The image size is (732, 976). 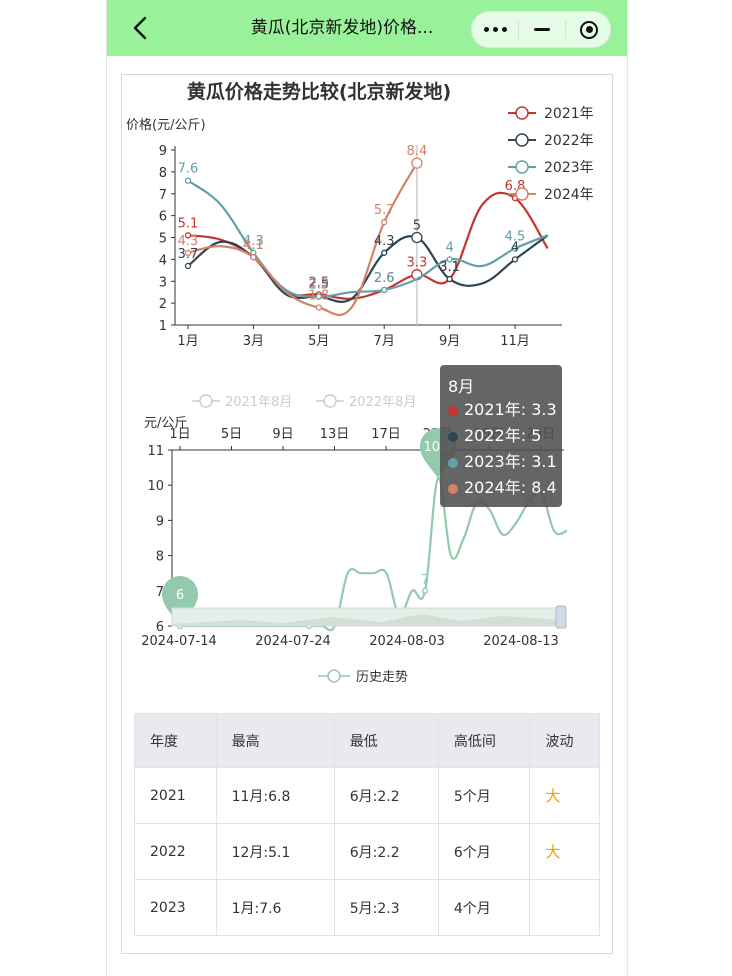 What do you see at coordinates (384, 210) in the screenshot?
I see `point-label: 5.7` at bounding box center [384, 210].